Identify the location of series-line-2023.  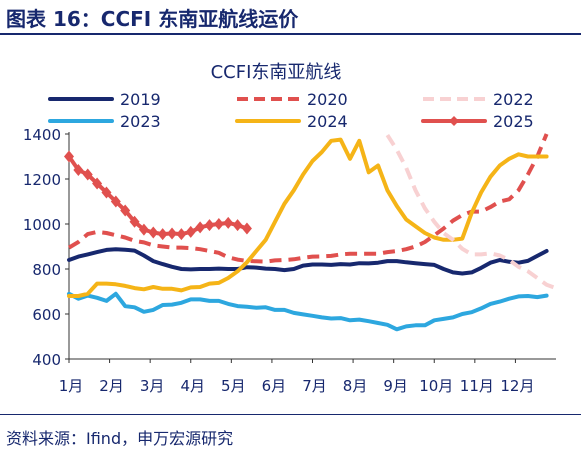
(308, 311).